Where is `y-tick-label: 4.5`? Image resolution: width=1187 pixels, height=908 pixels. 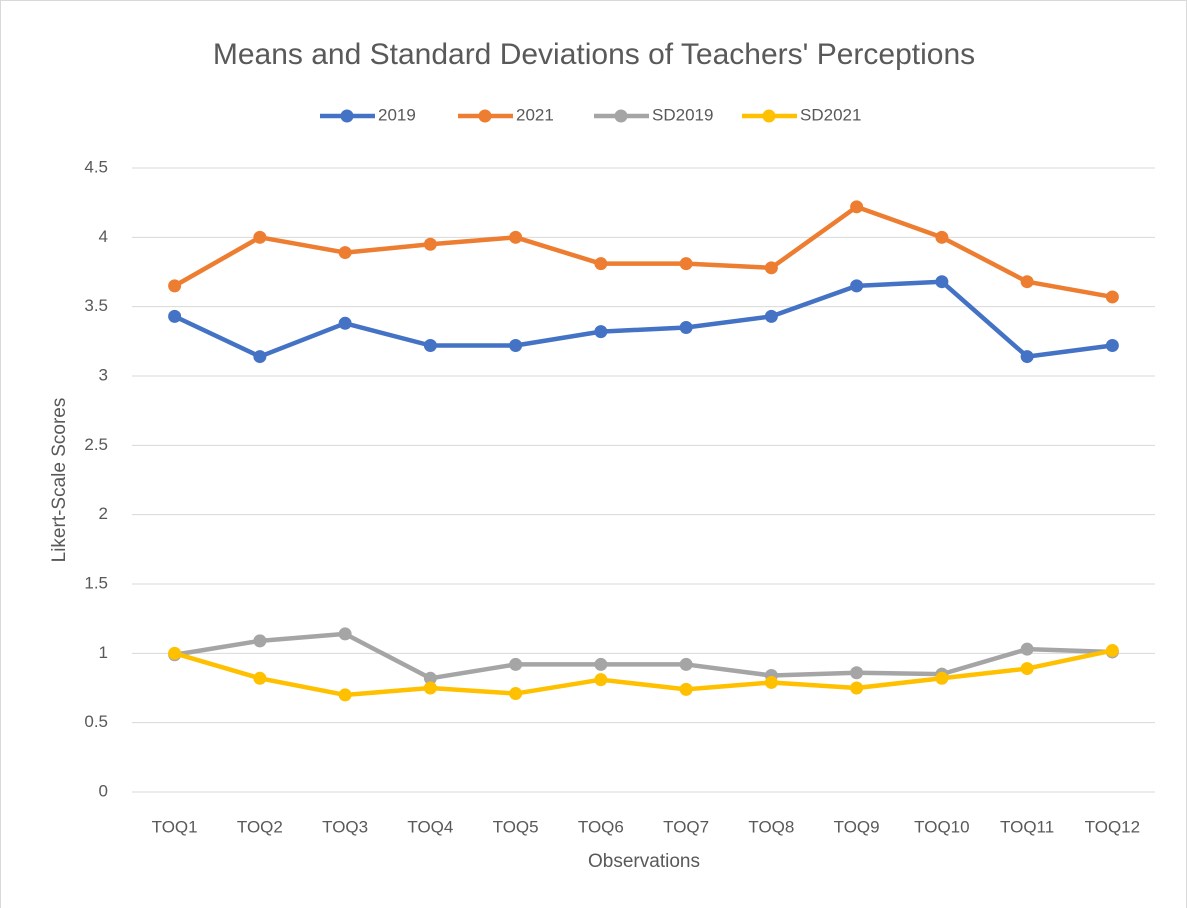
y-tick-label: 4.5 is located at coordinates (96, 166).